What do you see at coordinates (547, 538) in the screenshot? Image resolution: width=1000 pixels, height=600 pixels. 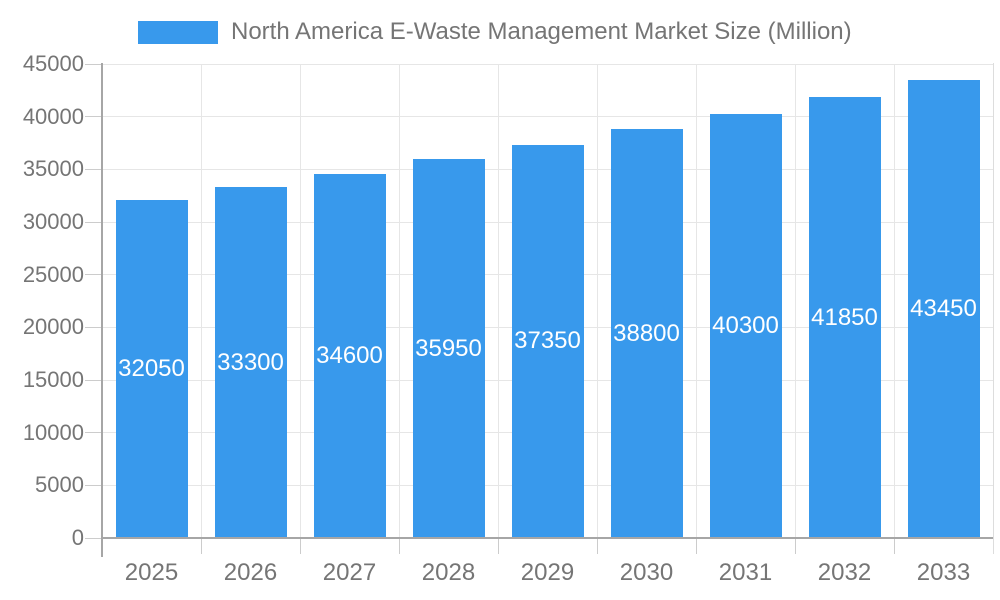 I see `x-axis-line` at bounding box center [547, 538].